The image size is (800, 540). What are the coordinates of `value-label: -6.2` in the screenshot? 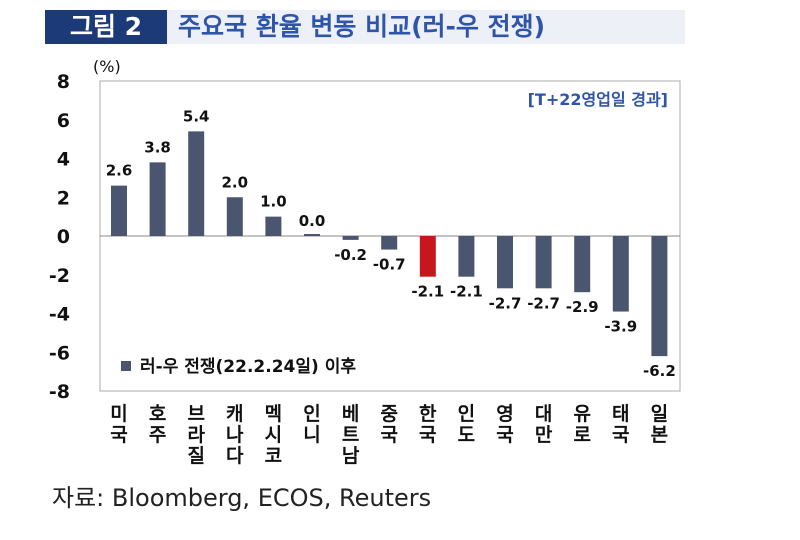 It's located at (659, 371).